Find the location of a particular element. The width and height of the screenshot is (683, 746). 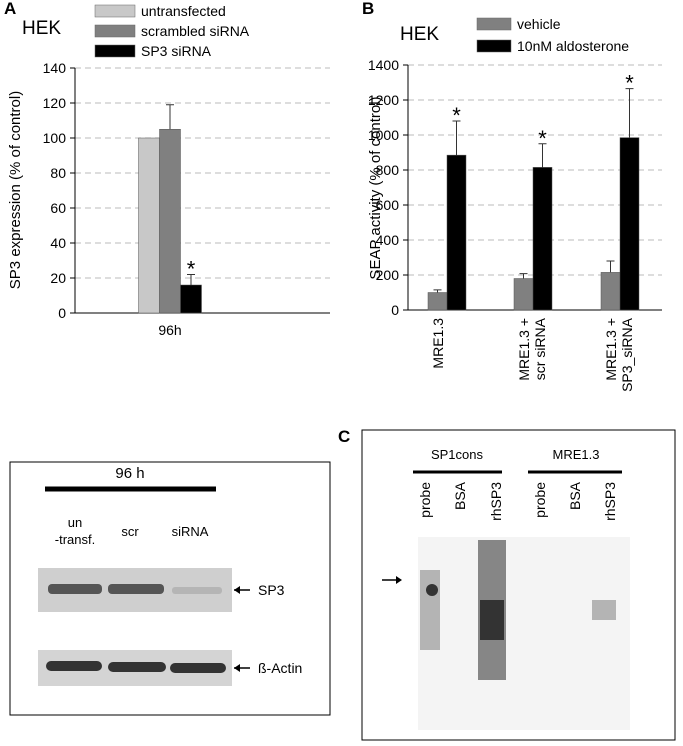

y-tick-label: 1400 is located at coordinates (383, 65).